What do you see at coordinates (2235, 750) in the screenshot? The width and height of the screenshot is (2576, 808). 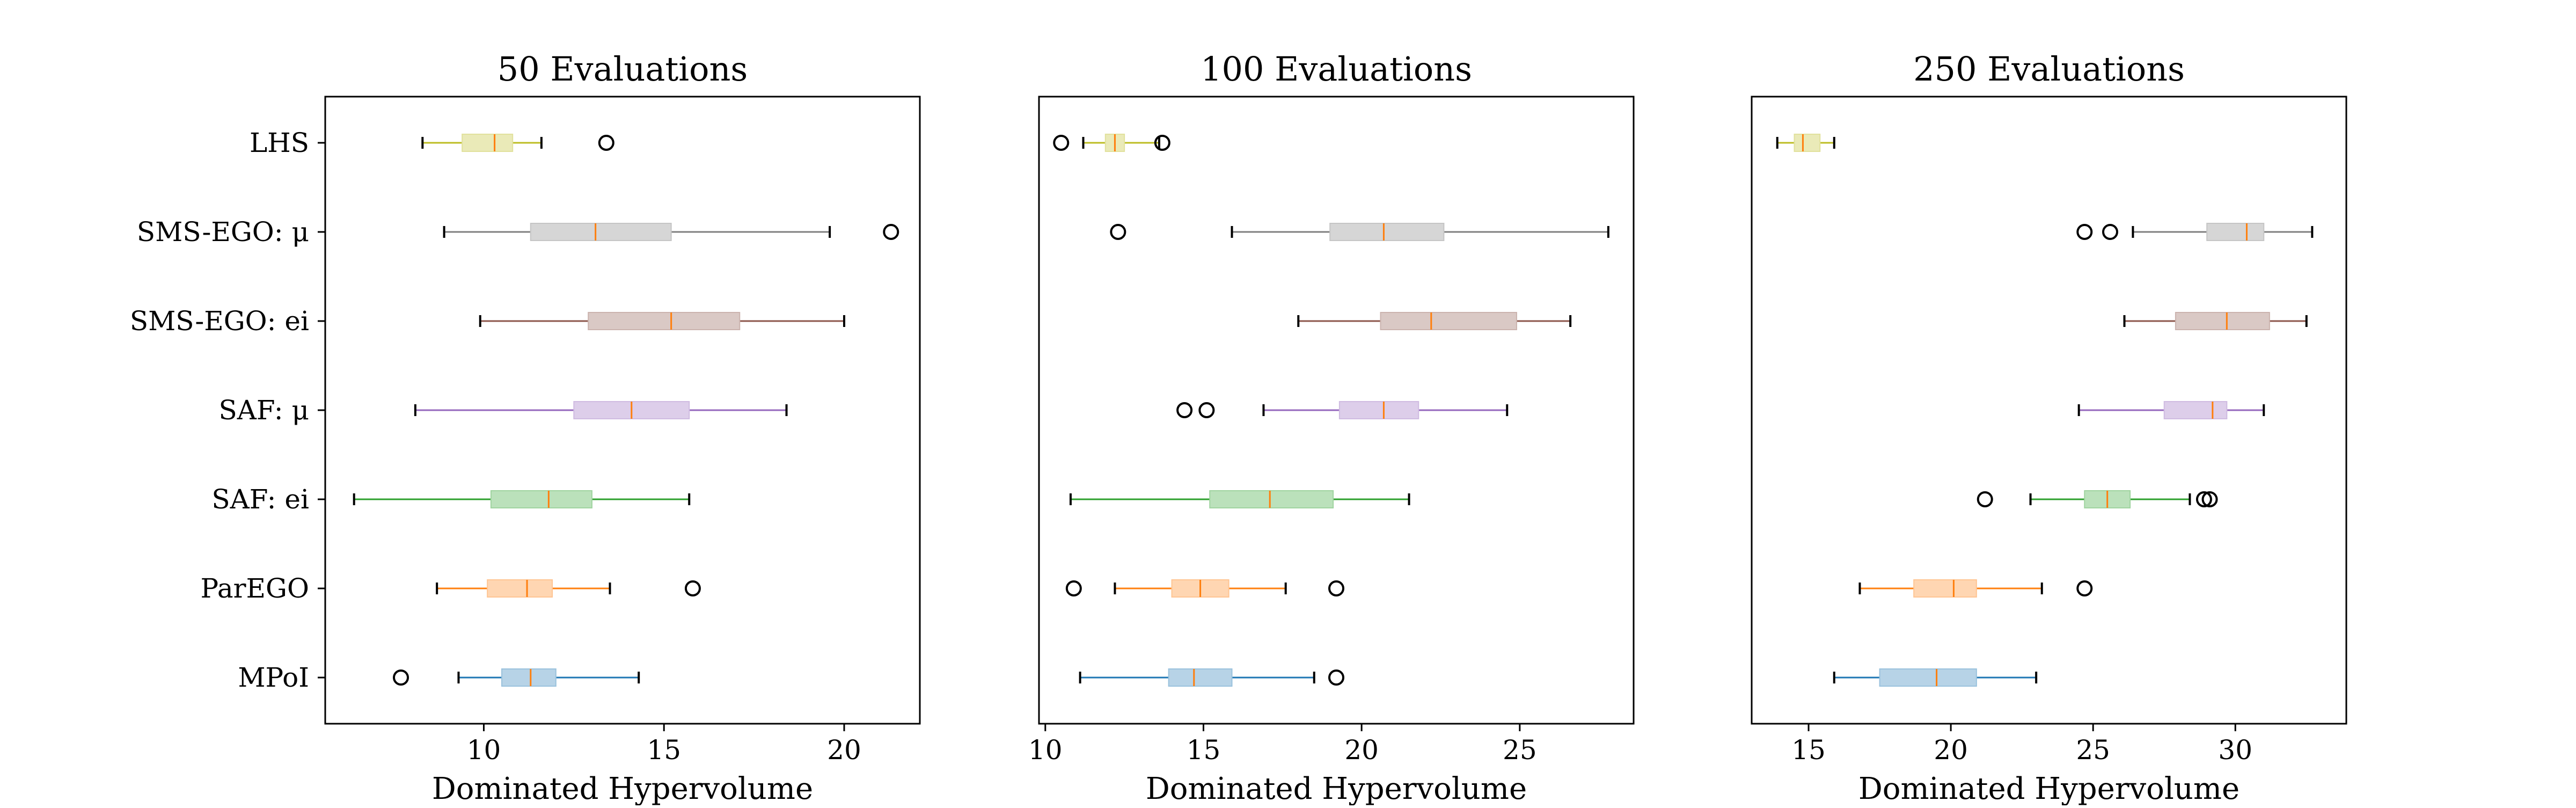 I see `x-tick-label: 30` at bounding box center [2235, 750].